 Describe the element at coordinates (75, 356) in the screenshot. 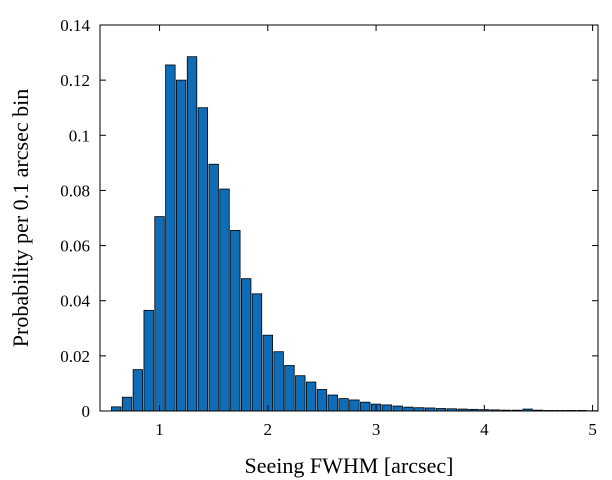

I see `y-tick-label: 0.02` at that location.